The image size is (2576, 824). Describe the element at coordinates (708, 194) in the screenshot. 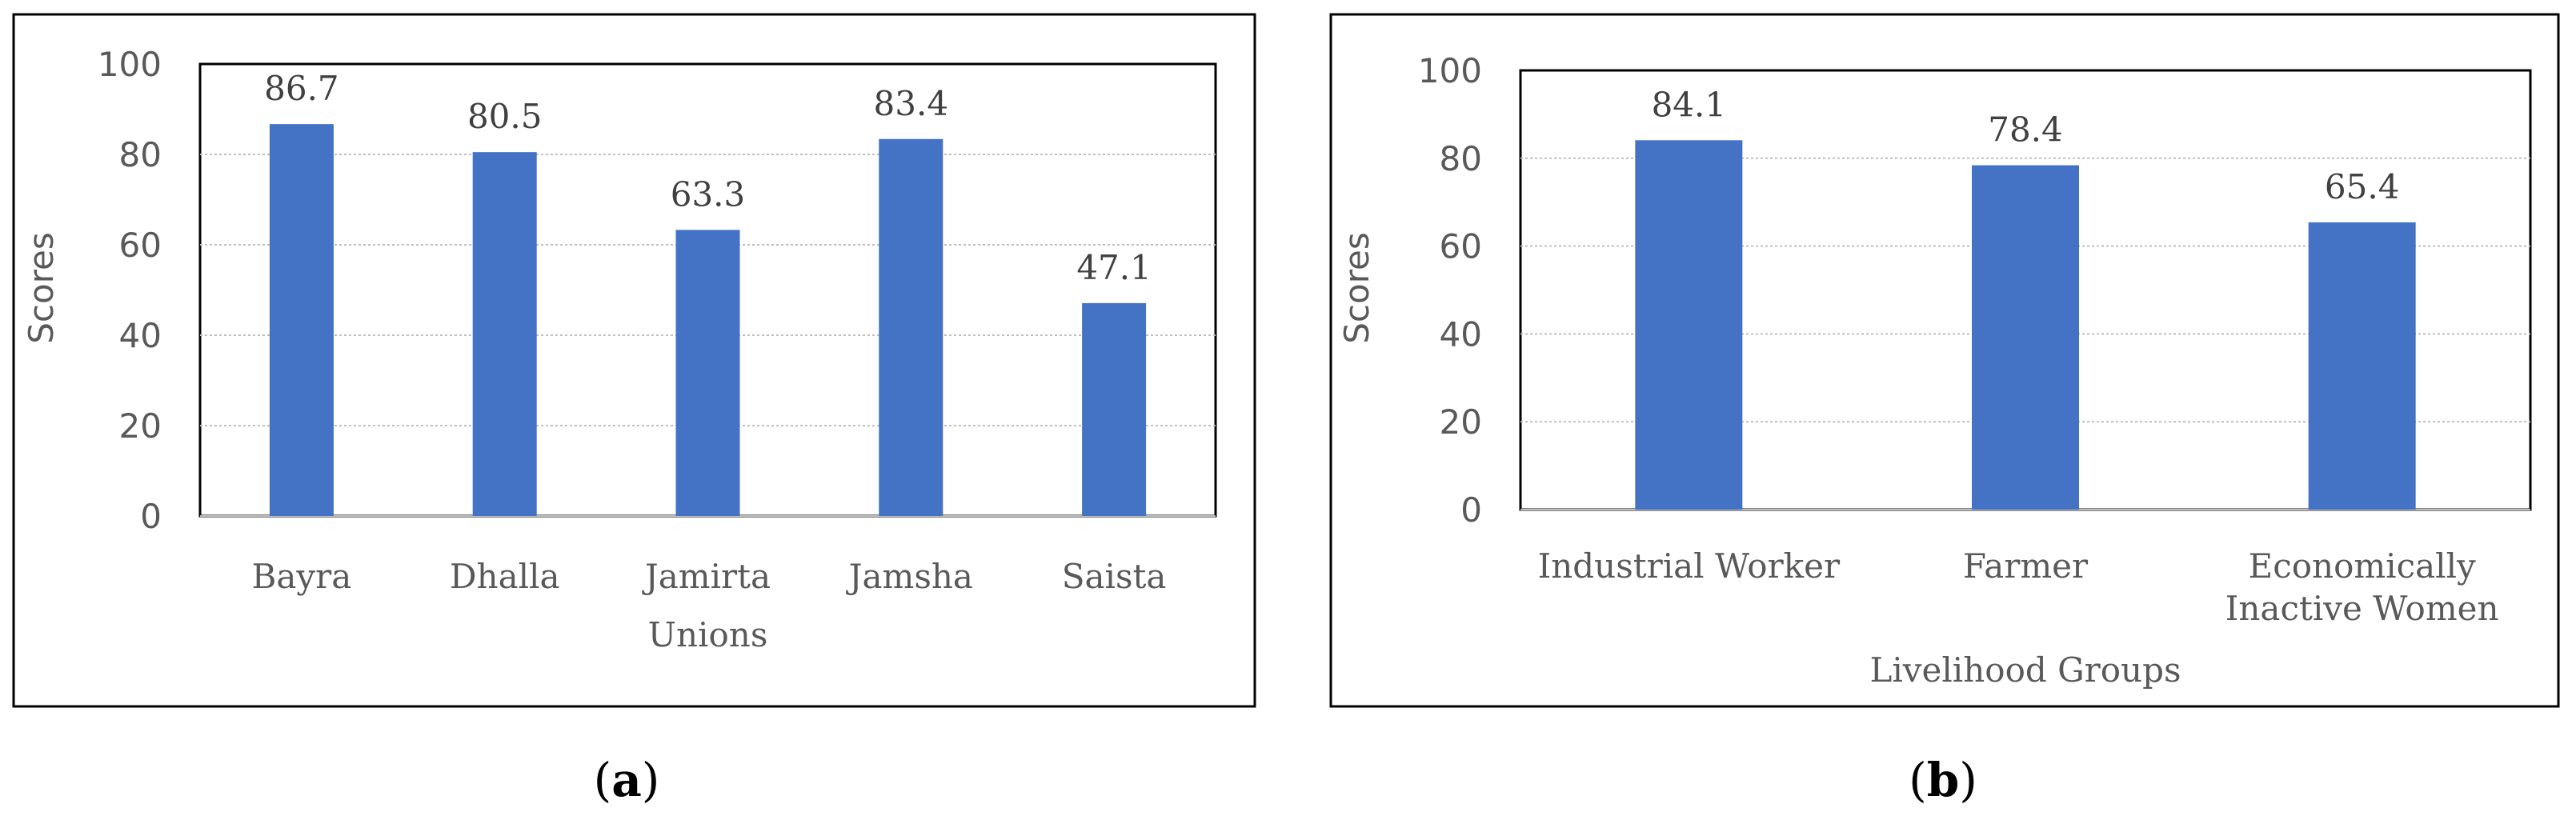

I see `data-label: 63.3` at that location.